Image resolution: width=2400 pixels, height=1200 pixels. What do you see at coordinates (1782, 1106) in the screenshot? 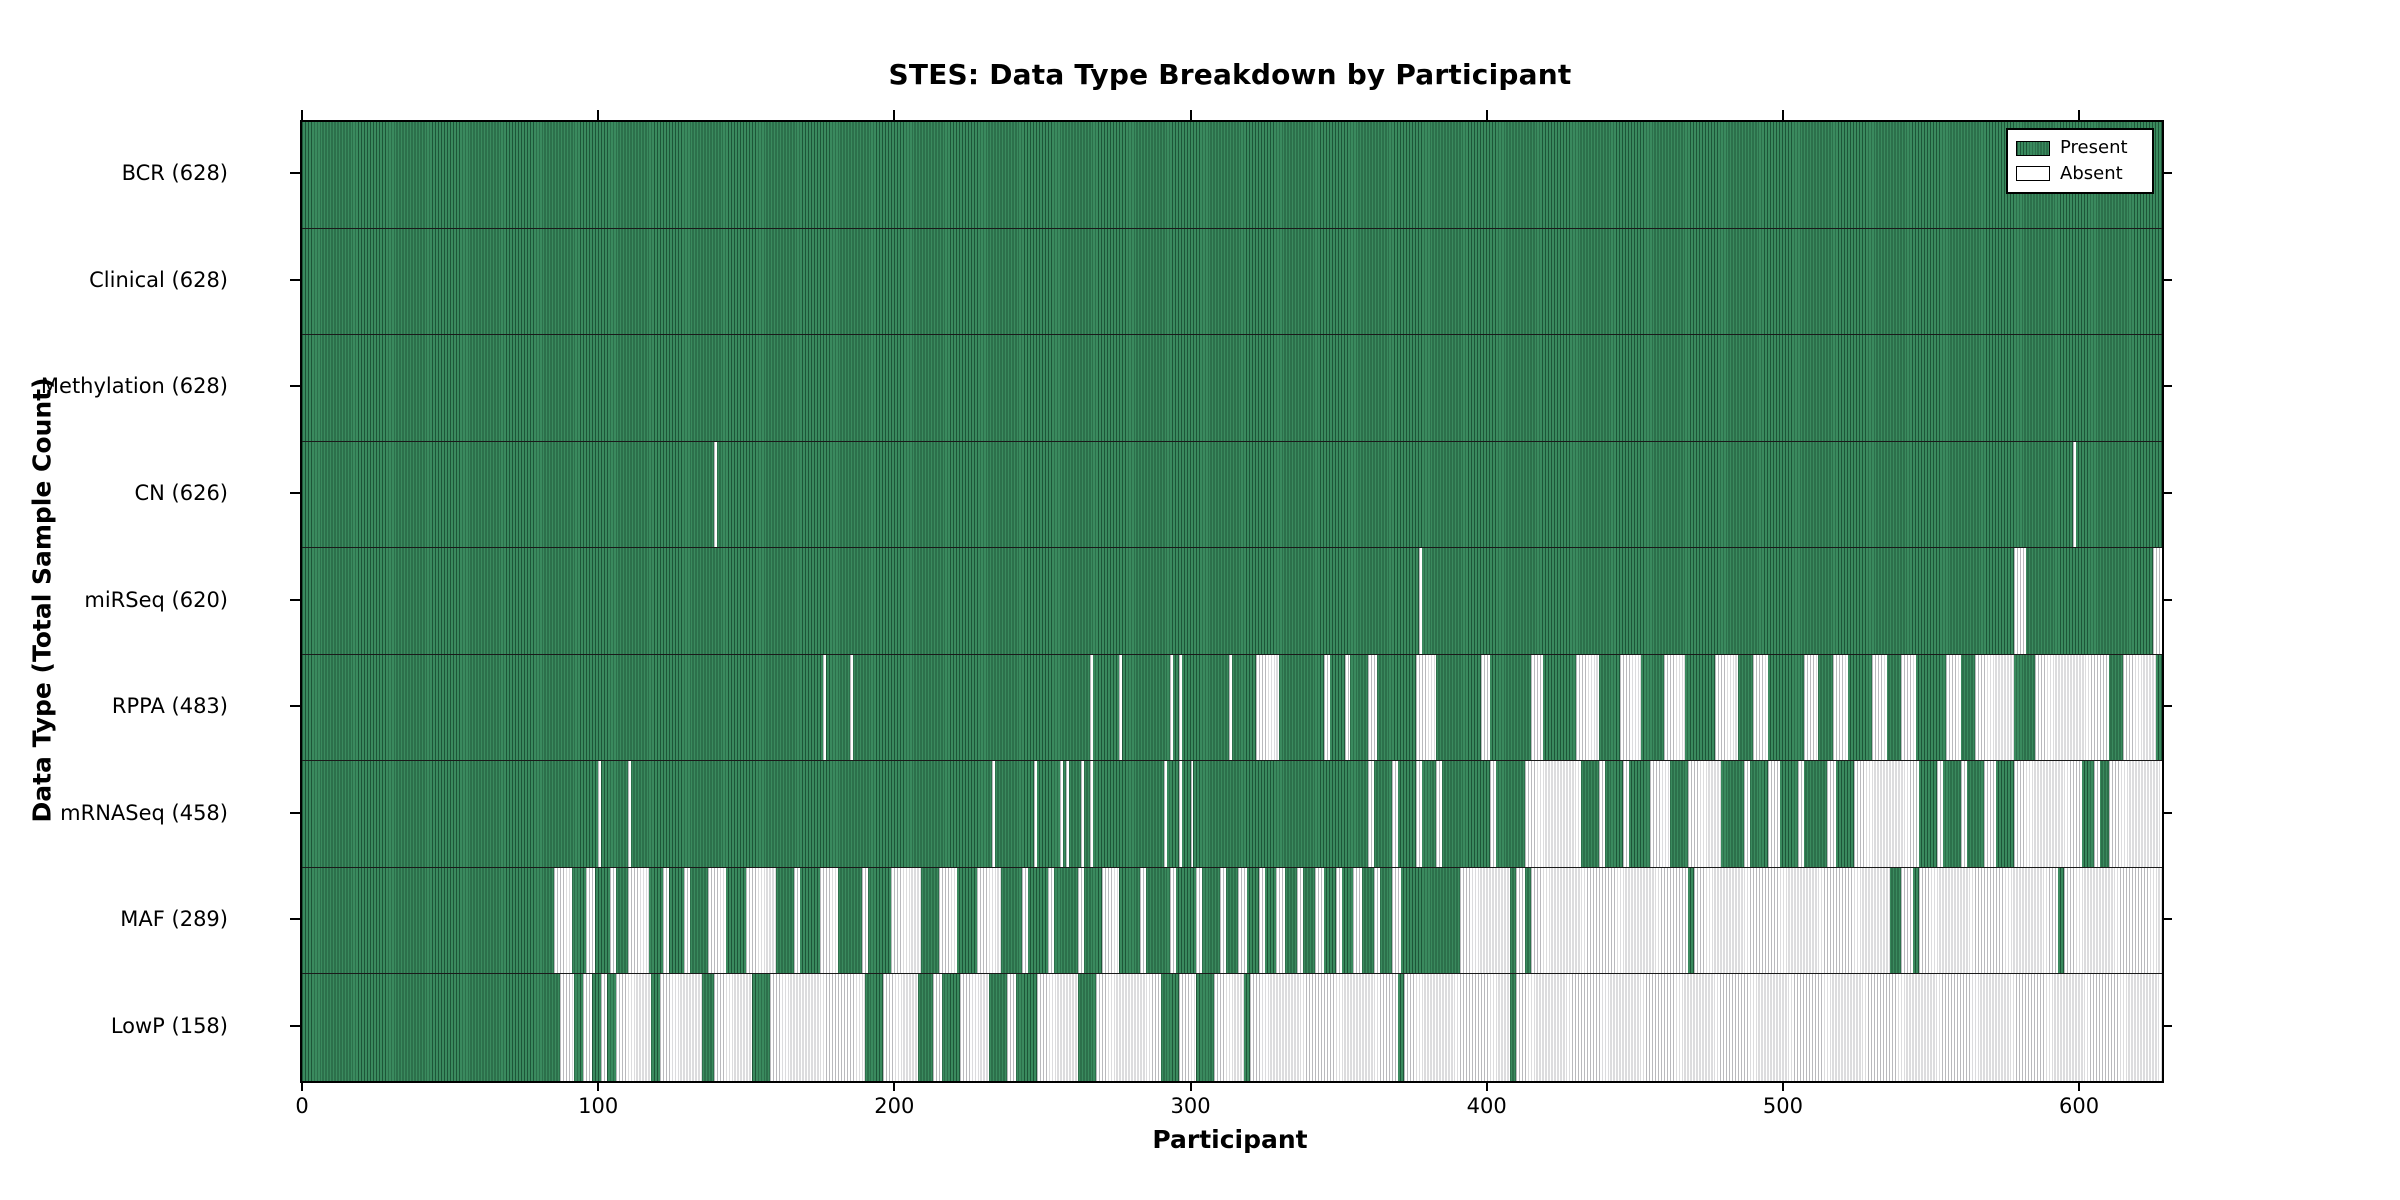
I see `x-tick-label-500: 500` at bounding box center [1782, 1106].